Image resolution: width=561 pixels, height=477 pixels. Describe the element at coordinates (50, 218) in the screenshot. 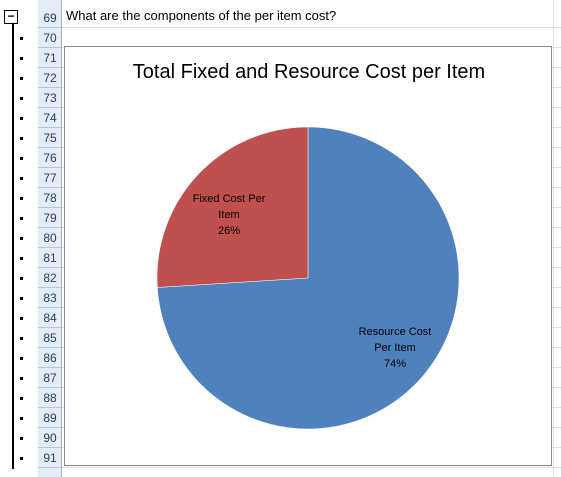

I see `row-header-79: 79` at that location.